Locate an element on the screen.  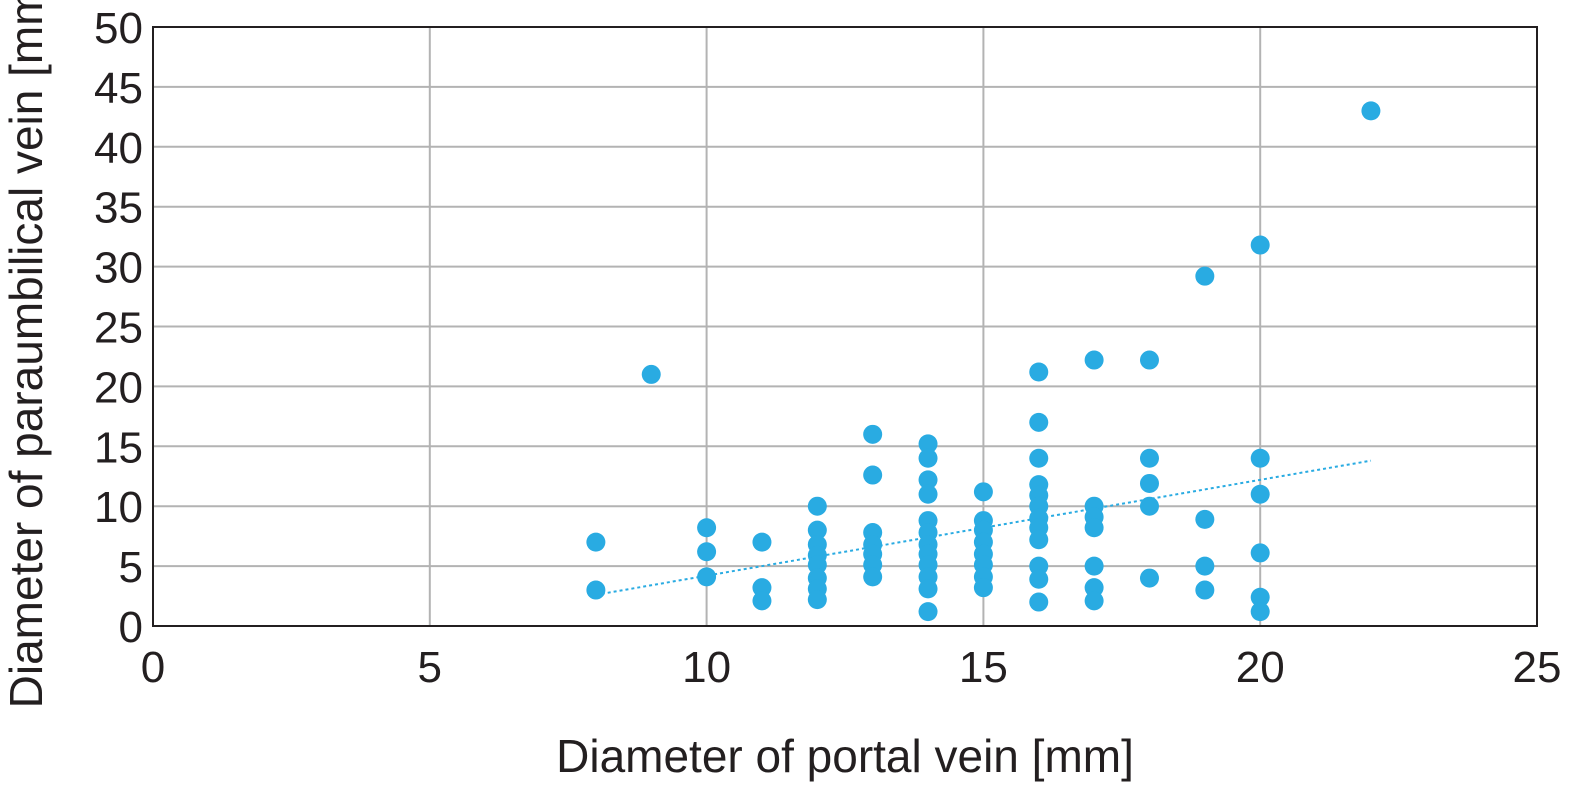
x-axis-title: Diameter of portal vein [mm] is located at coordinates (845, 756).